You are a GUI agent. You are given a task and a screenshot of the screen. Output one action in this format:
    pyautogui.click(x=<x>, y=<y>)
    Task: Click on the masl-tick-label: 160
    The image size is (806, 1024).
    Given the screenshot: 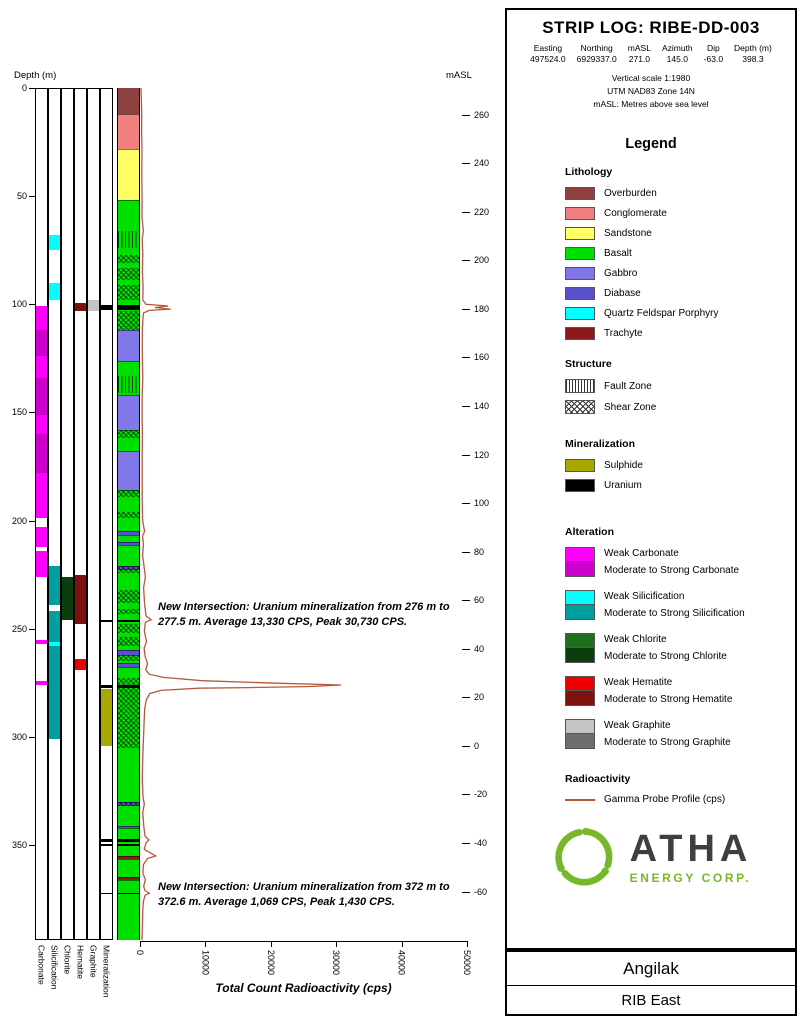 What is the action you would take?
    pyautogui.click(x=482, y=357)
    